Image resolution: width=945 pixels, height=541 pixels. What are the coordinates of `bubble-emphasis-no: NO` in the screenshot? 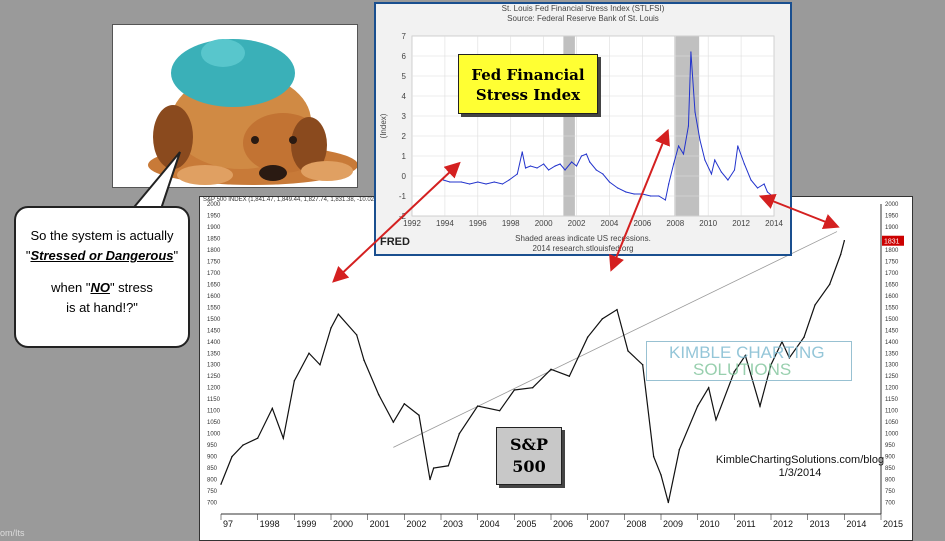 It's located at (100, 287).